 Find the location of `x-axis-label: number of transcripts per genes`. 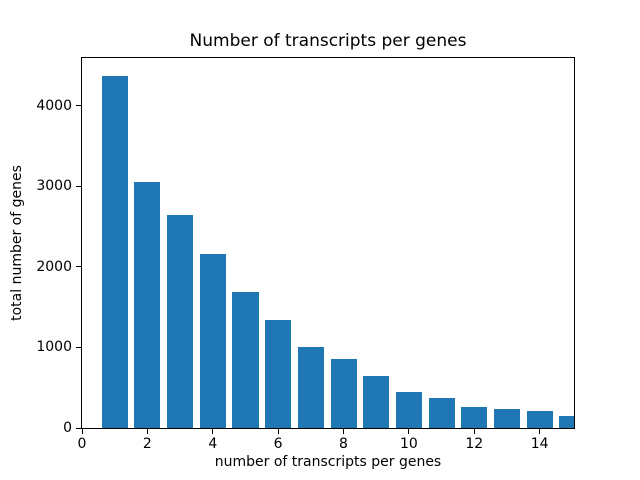

x-axis-label: number of transcripts per genes is located at coordinates (328, 462).